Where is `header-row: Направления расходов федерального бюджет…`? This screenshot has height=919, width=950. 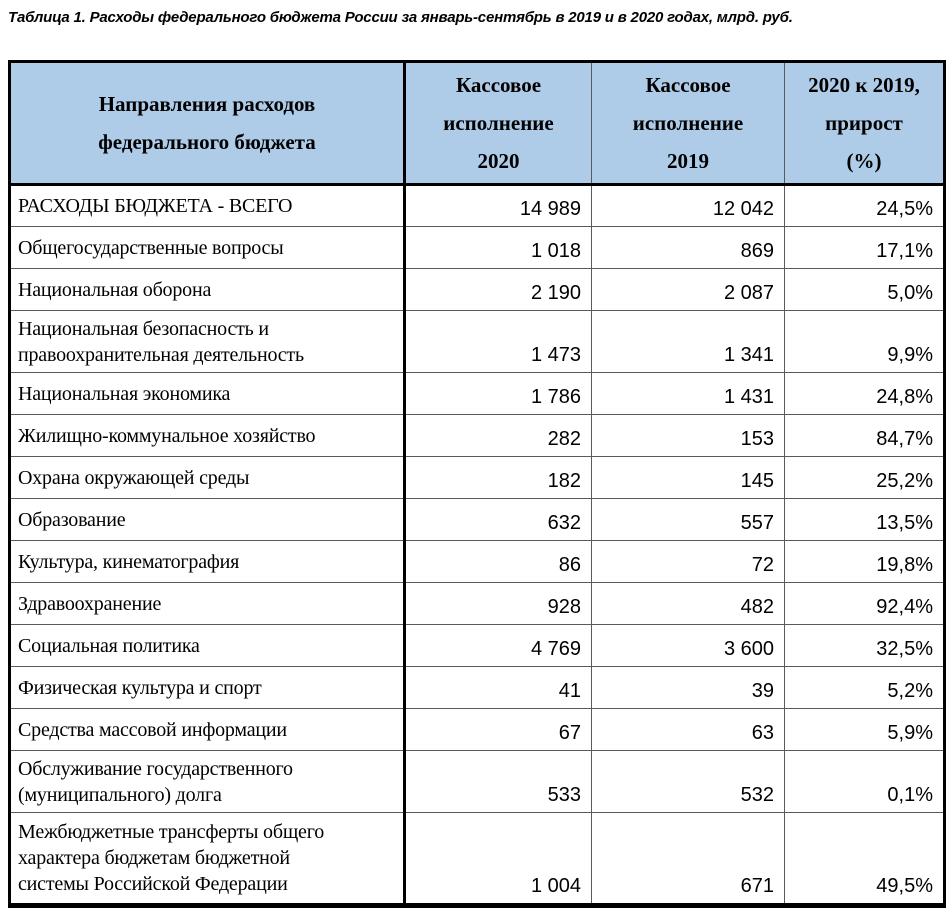
header-row: Направления расходов федерального бюджет… is located at coordinates (477, 123).